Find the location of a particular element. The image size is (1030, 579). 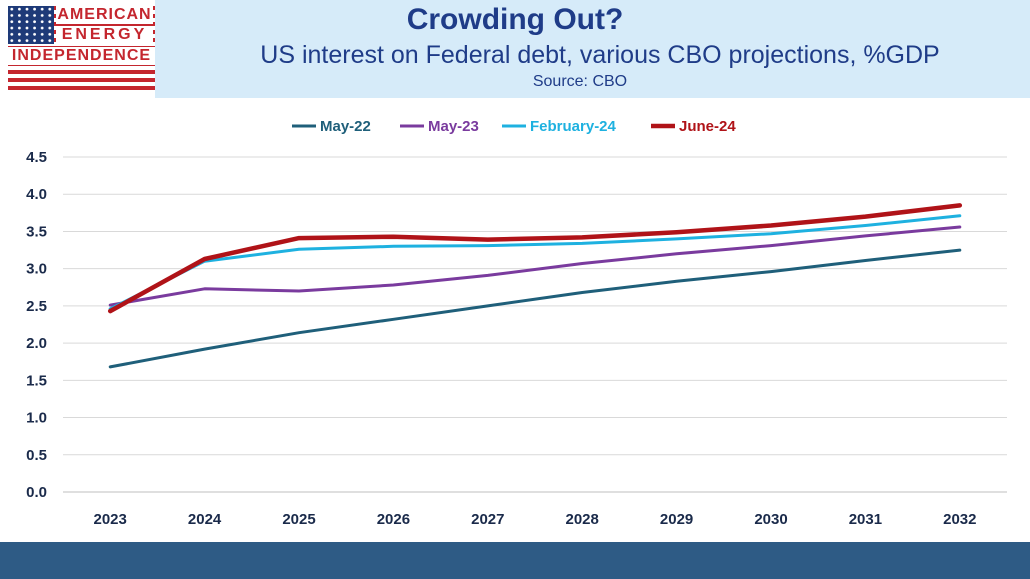

y-tick-label: 1.5 is located at coordinates (36, 380).